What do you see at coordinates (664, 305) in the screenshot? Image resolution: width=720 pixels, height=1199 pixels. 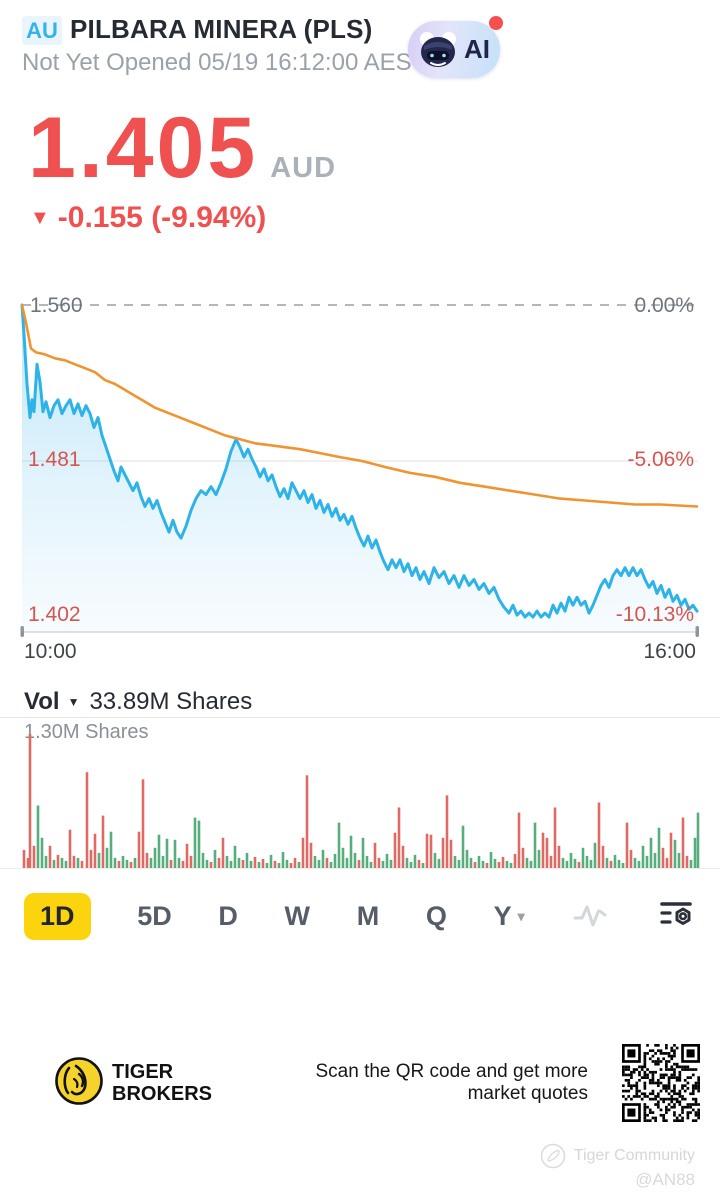 I see `y-label-0pct: 0.00%` at bounding box center [664, 305].